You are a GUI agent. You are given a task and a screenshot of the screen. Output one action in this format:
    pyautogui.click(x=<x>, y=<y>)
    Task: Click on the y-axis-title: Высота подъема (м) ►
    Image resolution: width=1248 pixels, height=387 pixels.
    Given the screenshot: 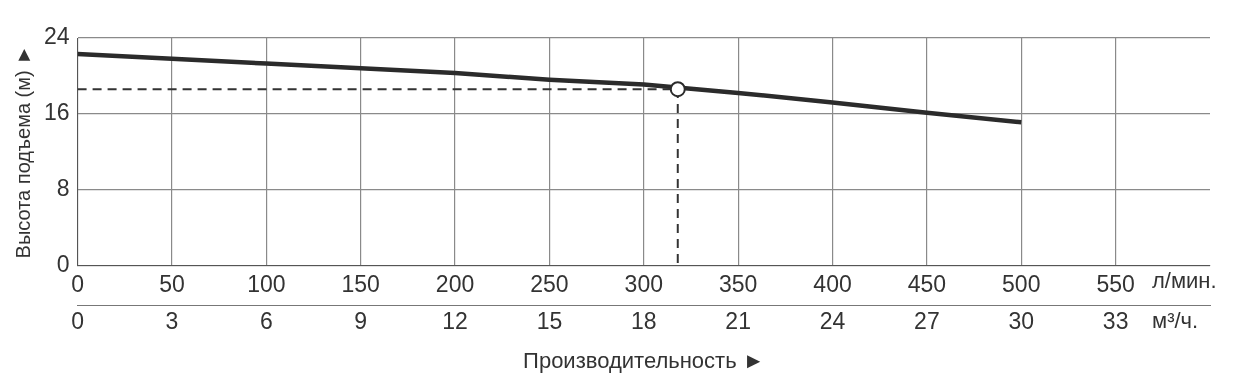 What is the action you would take?
    pyautogui.click(x=22, y=151)
    